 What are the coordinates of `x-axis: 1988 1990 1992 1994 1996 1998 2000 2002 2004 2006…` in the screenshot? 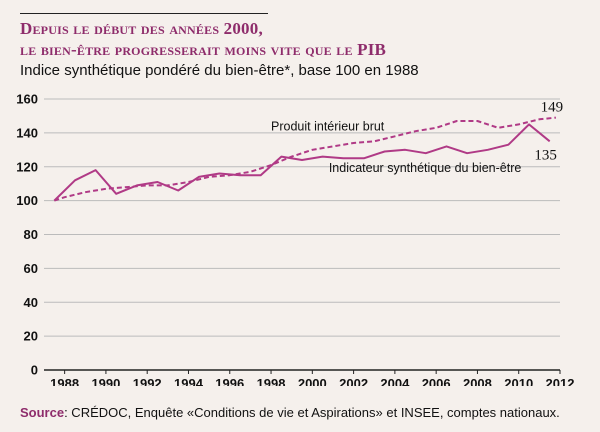 It's located at (312, 378).